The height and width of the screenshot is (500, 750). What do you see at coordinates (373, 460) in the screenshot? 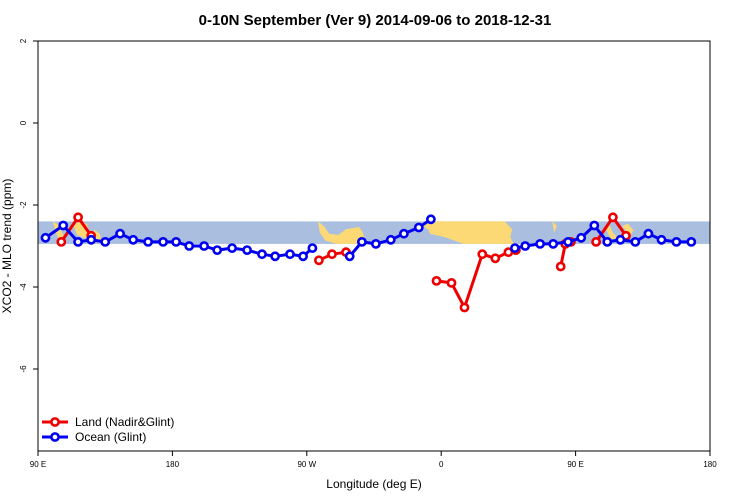
I see `x-axis: 90 E 180 90 W 0 90 E 180` at bounding box center [373, 460].